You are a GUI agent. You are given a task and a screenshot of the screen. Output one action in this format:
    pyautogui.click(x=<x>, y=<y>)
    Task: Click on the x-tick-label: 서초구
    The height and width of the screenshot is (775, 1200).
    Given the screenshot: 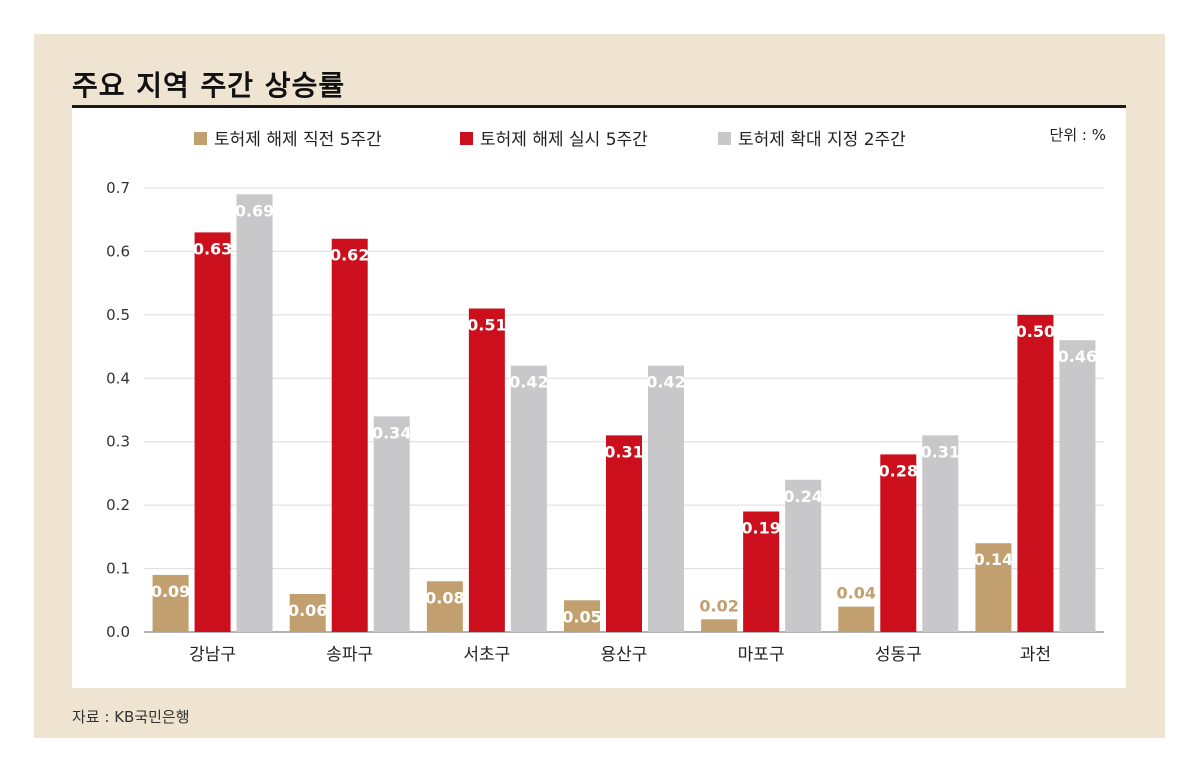 What is the action you would take?
    pyautogui.click(x=486, y=655)
    